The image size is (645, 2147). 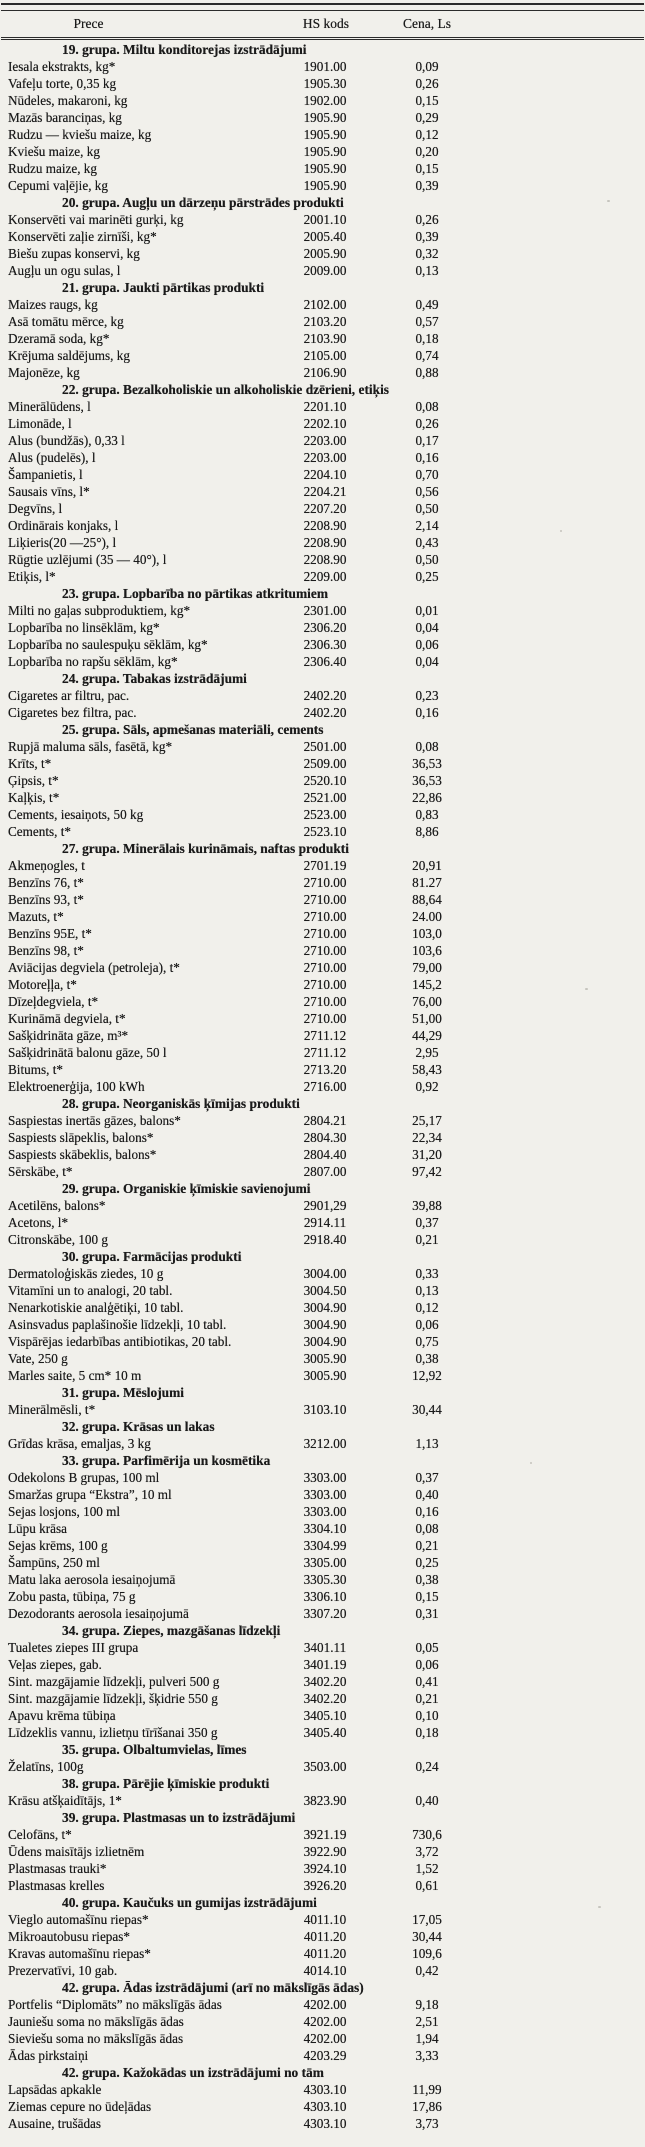 What do you see at coordinates (325, 1834) in the screenshot?
I see `hs-code-cell: 3921.19` at bounding box center [325, 1834].